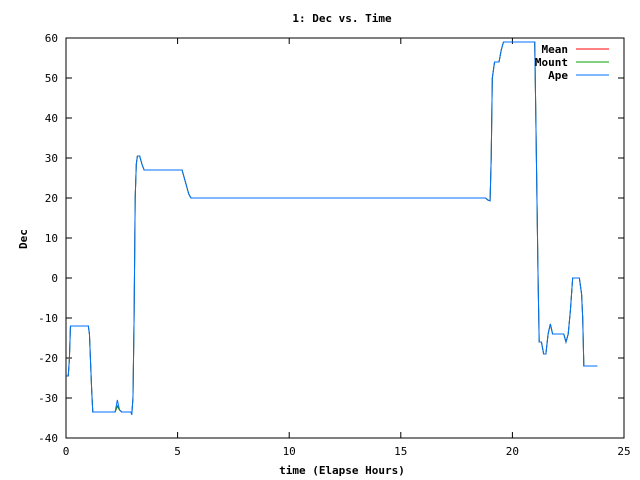 Image resolution: width=640 pixels, height=480 pixels. What do you see at coordinates (289, 451) in the screenshot?
I see `x-tick-label: 10` at bounding box center [289, 451].